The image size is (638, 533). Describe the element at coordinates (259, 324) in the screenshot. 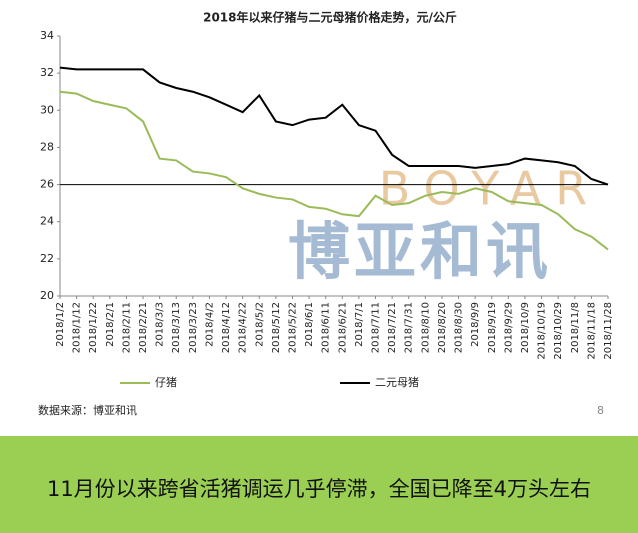

I see `x-tick-label: 2018/5/2` at that location.